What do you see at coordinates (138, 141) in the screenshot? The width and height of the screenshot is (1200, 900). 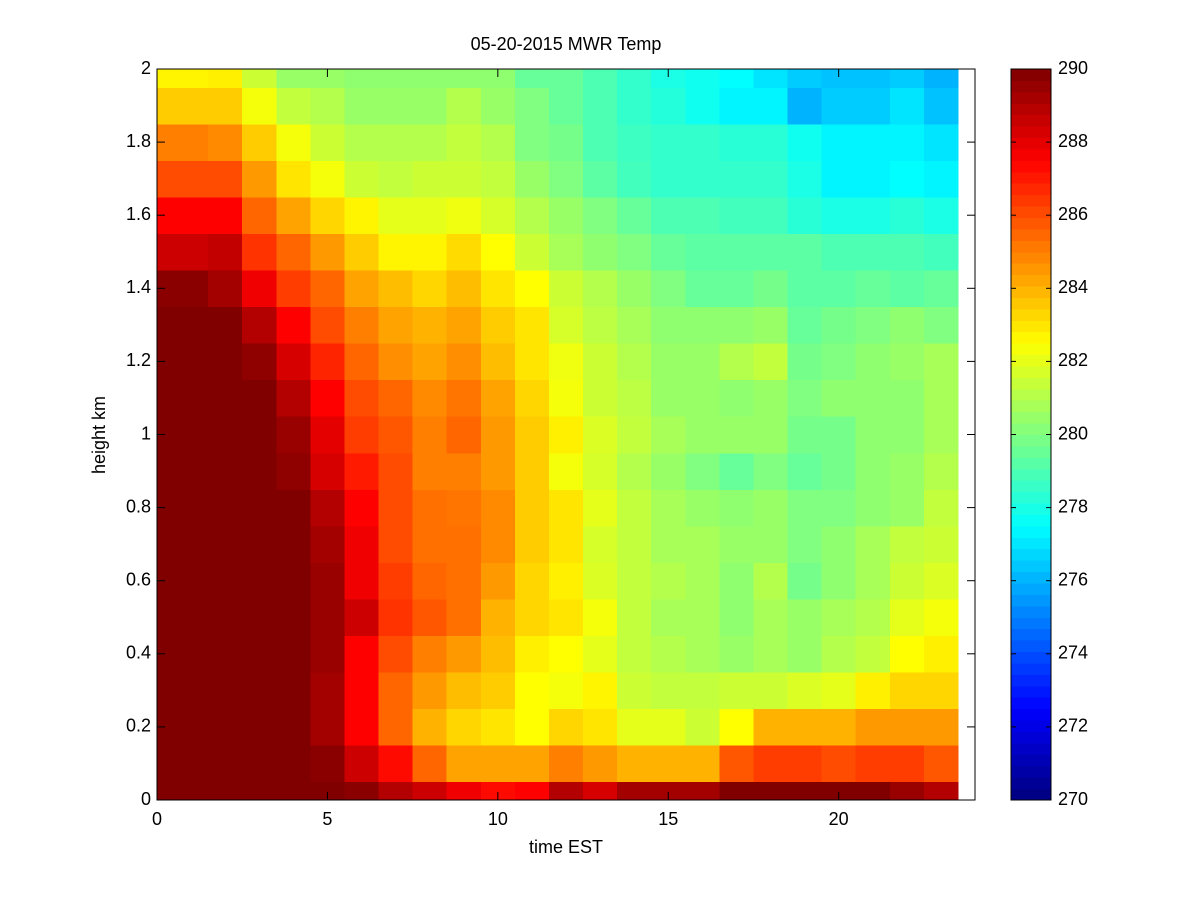 I see `y-tick-label: 1.8` at bounding box center [138, 141].